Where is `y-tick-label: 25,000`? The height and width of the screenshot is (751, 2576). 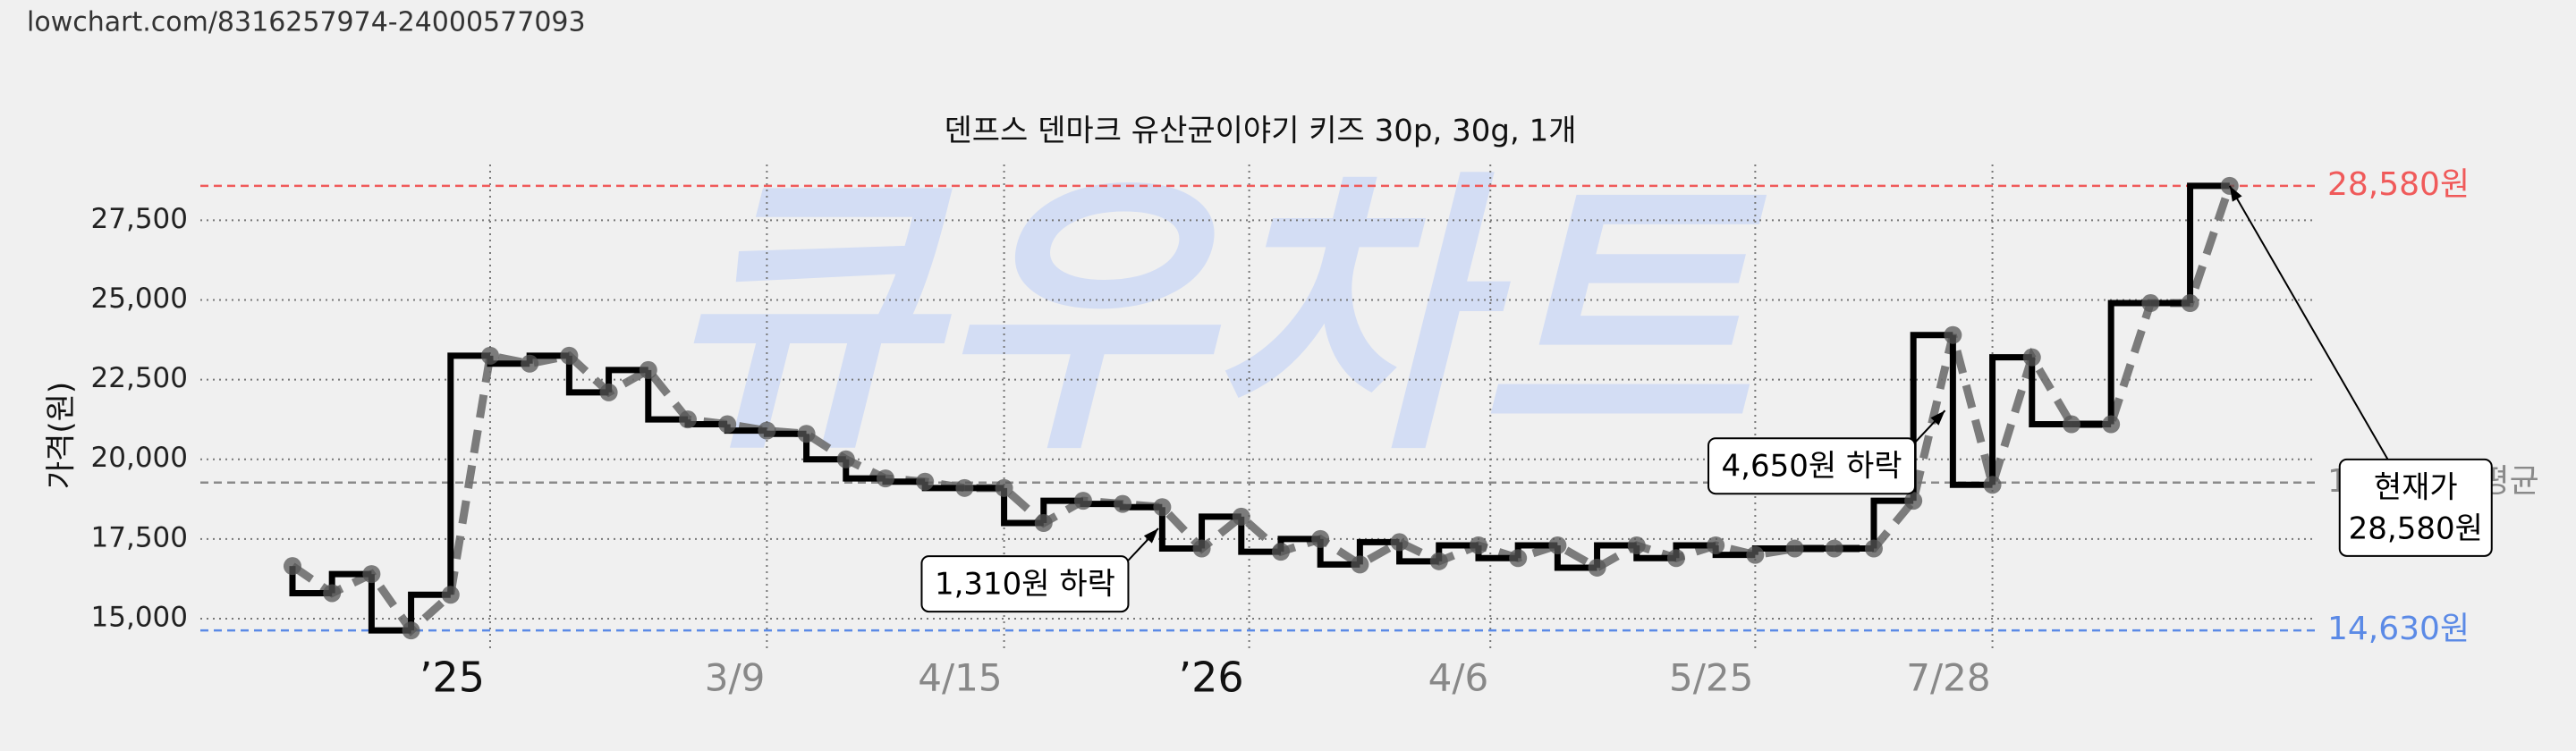
y-tick-label: 25,000 is located at coordinates (139, 299).